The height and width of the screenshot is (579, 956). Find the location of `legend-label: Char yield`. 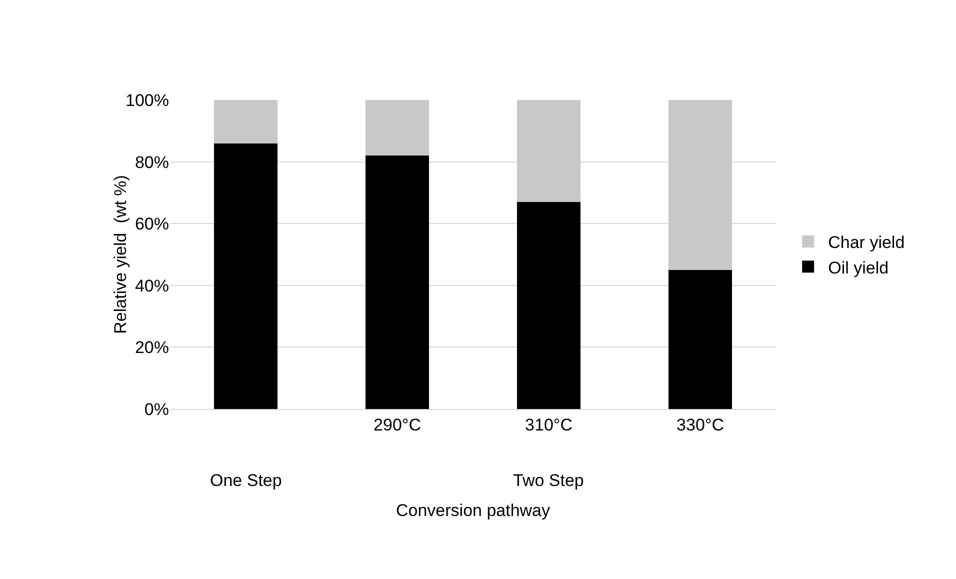

legend-label: Char yield is located at coordinates (866, 242).